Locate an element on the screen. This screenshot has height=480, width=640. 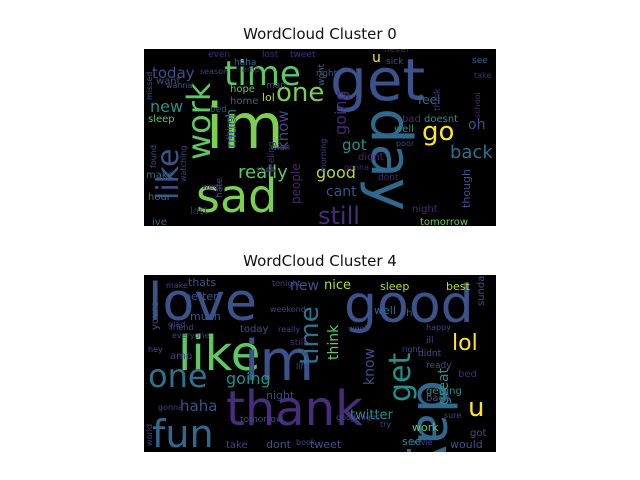
word-much: much is located at coordinates (205, 316).